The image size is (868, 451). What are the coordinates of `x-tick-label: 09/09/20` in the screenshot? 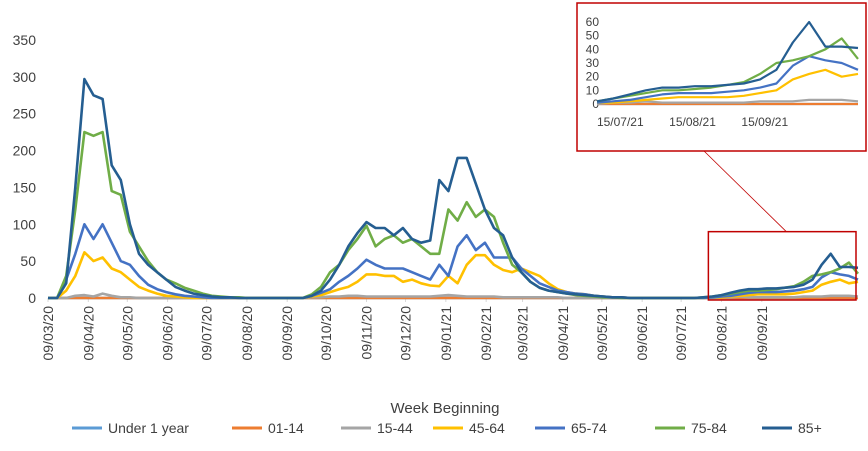 It's located at (287, 333).